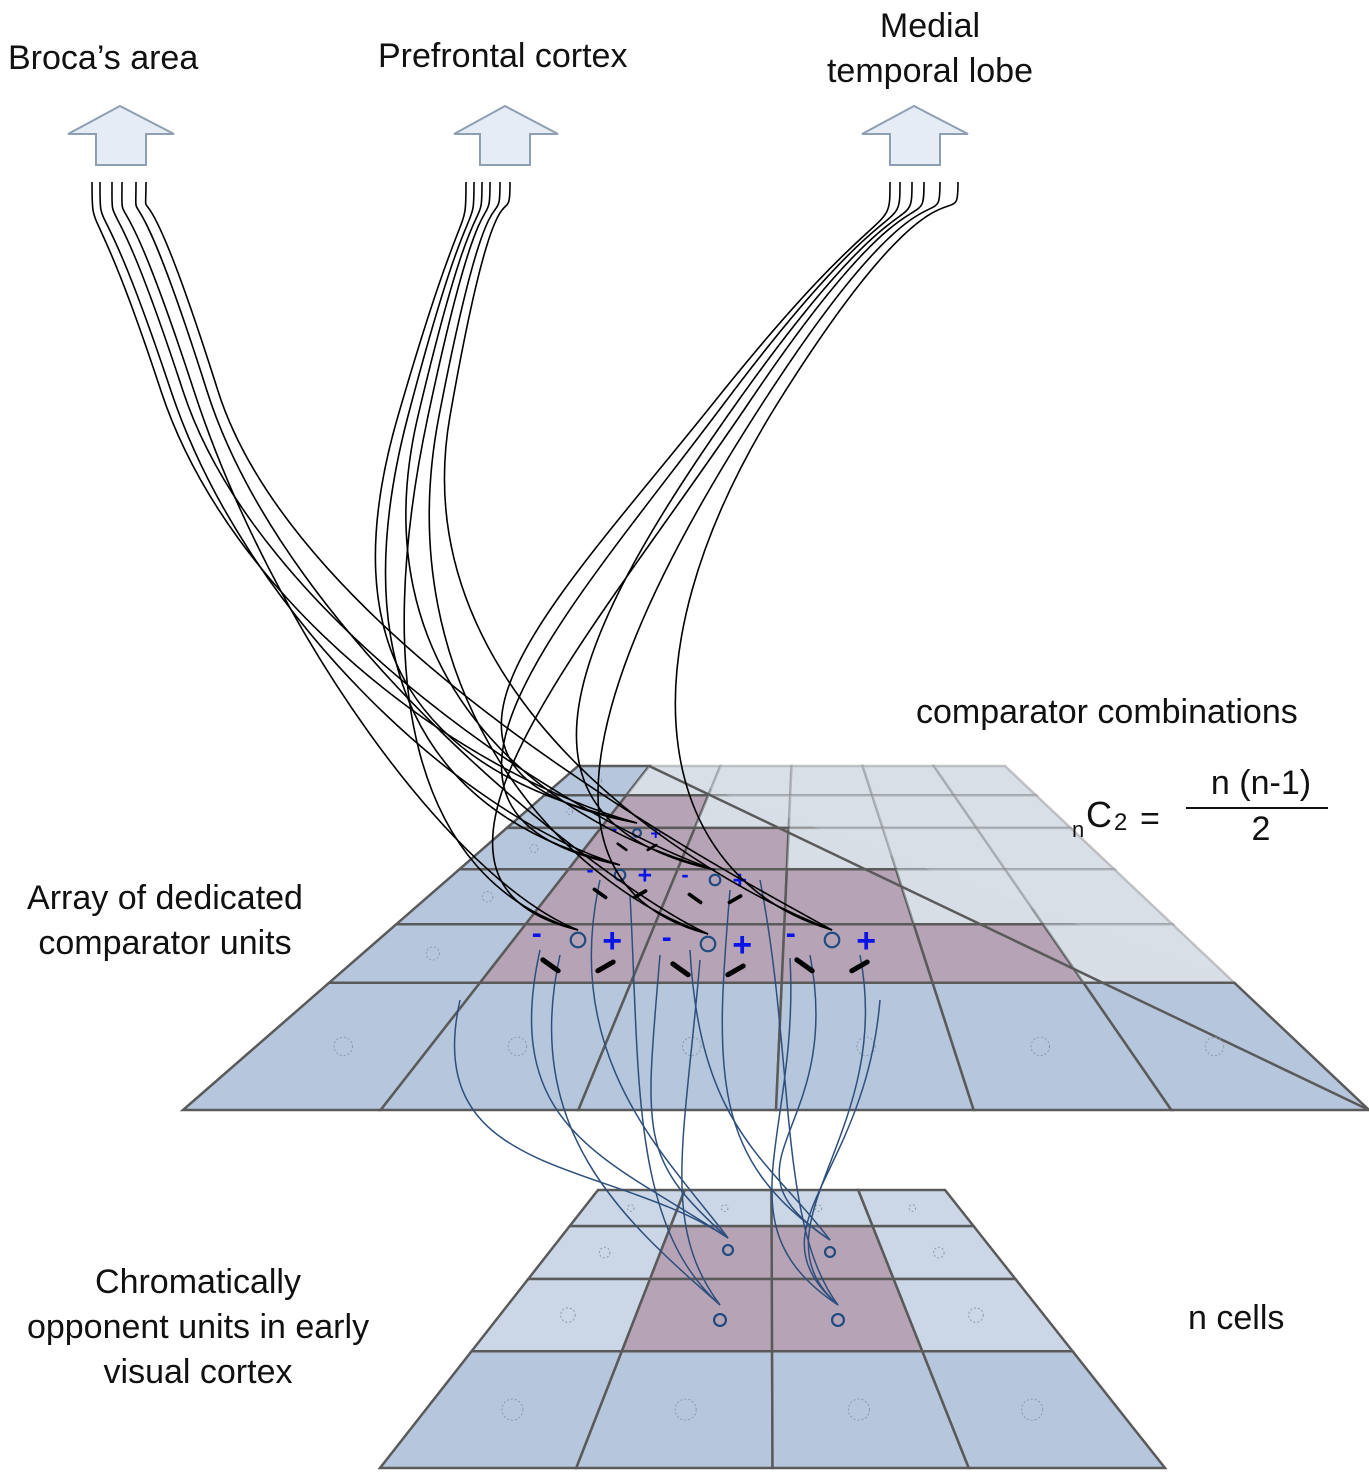 This screenshot has width=1369, height=1479. What do you see at coordinates (165, 898) in the screenshot?
I see `array-label-line-1: Array of dedicated` at bounding box center [165, 898].